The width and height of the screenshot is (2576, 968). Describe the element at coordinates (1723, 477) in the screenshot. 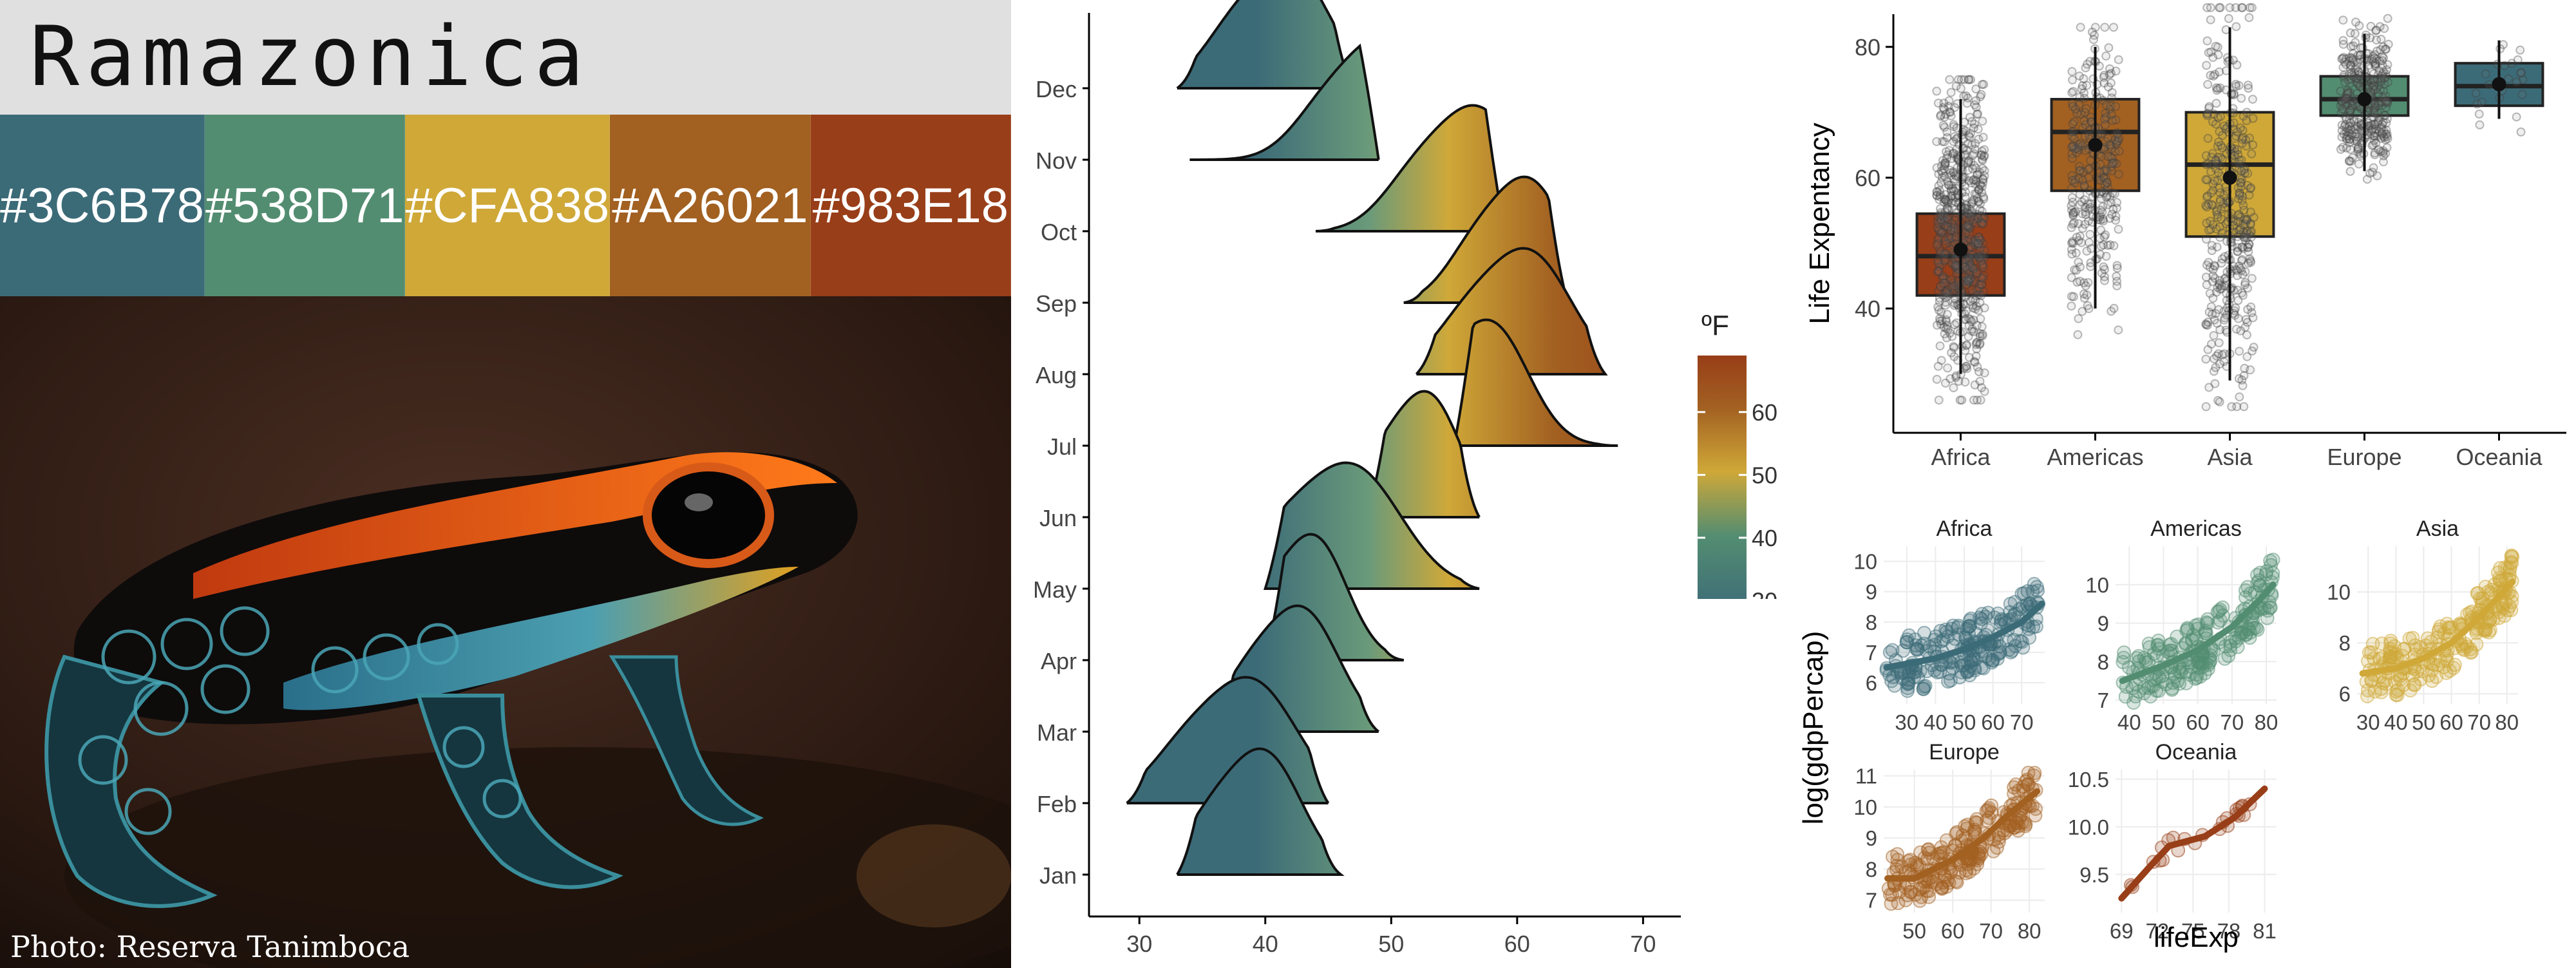

I see `legend-colorbar` at that location.